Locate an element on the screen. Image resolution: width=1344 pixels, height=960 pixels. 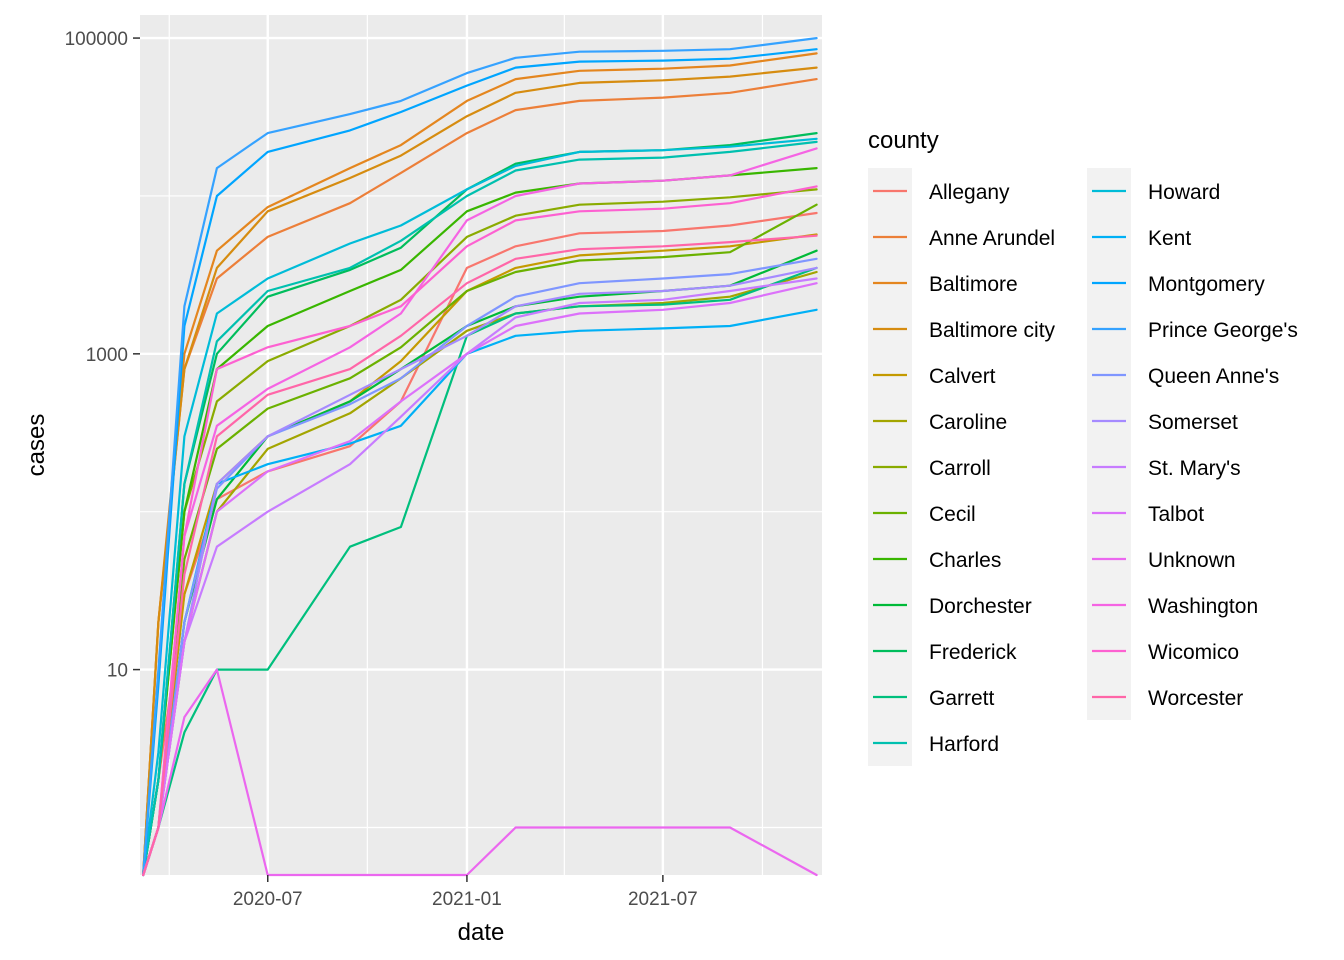
legend-label-talbot: Talbot is located at coordinates (1176, 514).